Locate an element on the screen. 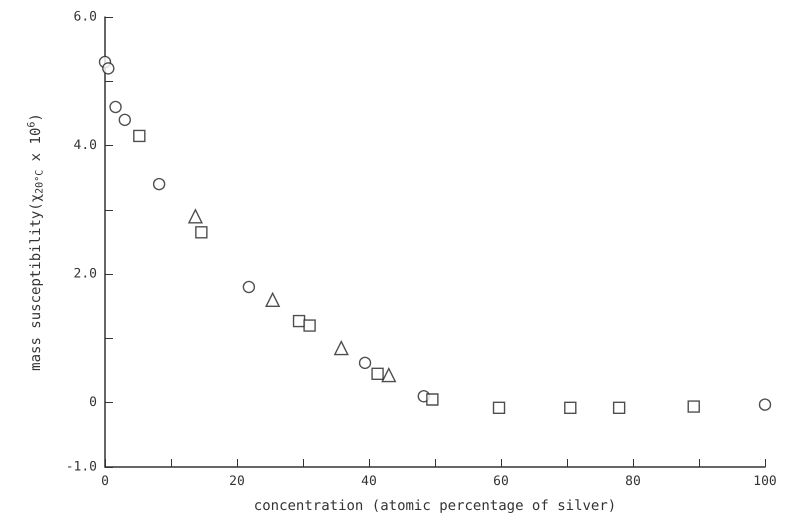 The width and height of the screenshot is (789, 525). x-axis-title: concentration (atomic percentage of silver) is located at coordinates (435, 506).